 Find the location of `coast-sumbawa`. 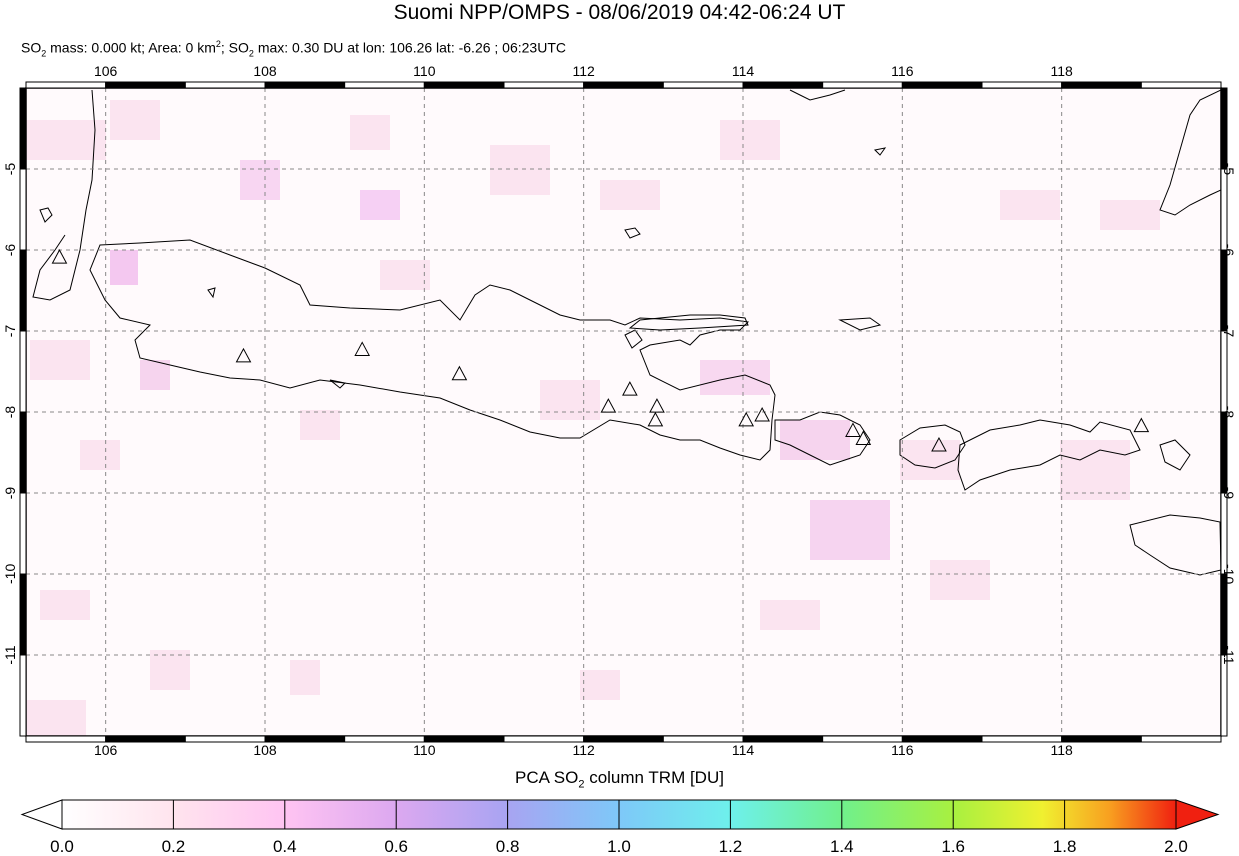

coast-sumbawa is located at coordinates (1049, 455).